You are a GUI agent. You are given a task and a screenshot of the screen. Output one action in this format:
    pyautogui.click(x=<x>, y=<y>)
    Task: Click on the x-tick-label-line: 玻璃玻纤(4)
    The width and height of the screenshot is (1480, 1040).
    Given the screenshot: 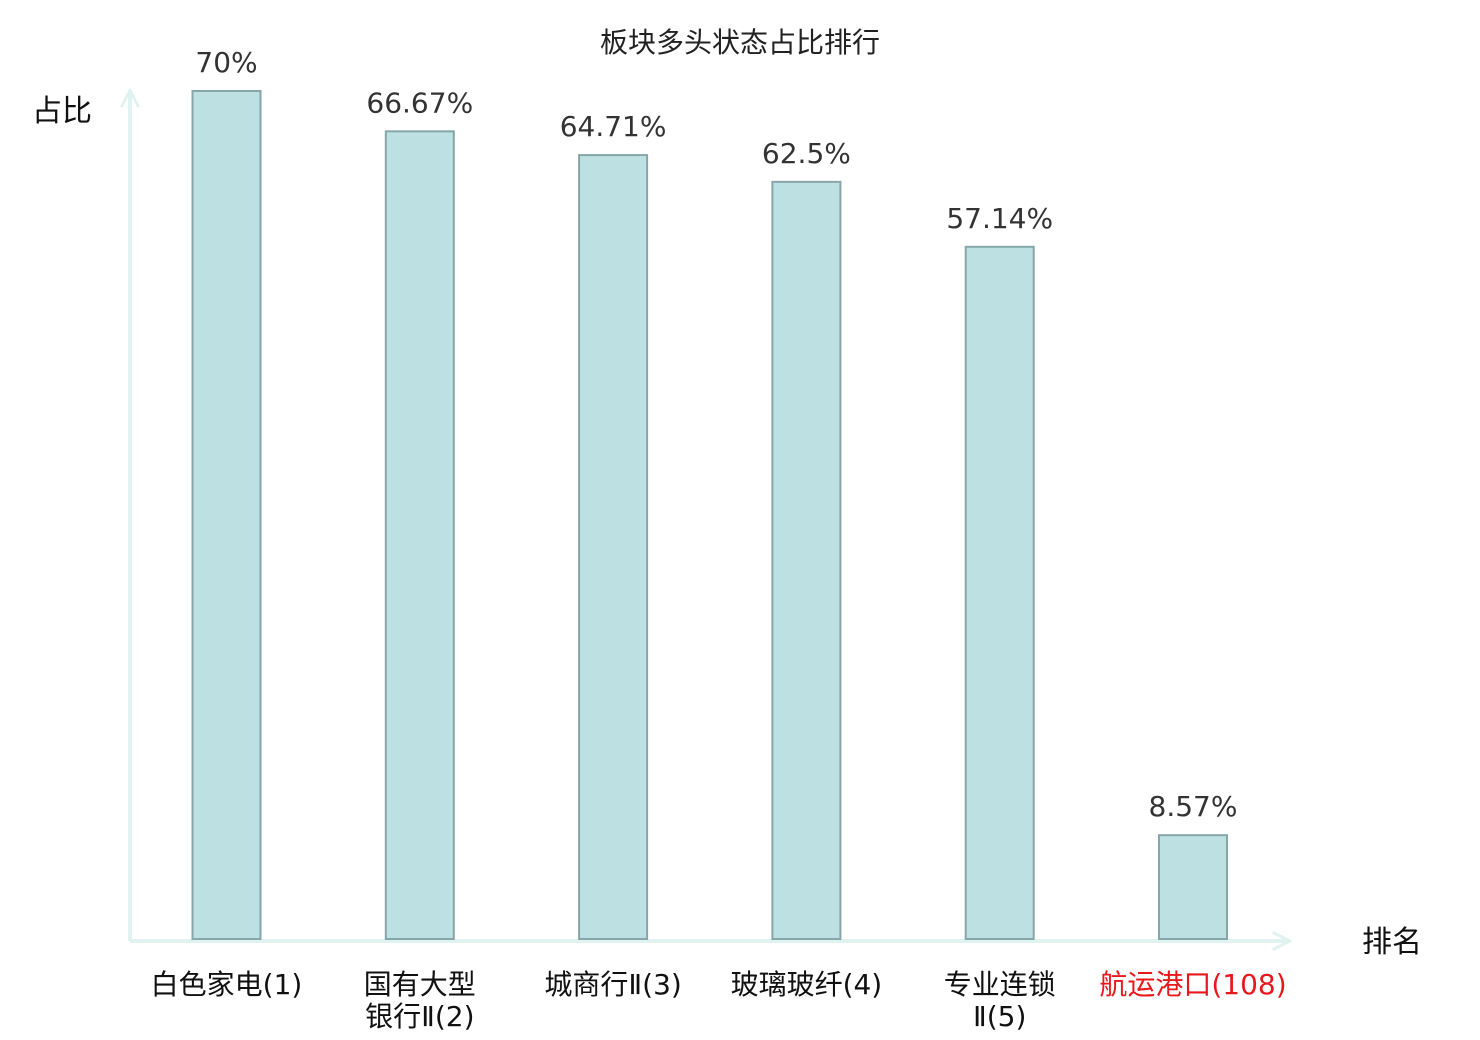 What is the action you would take?
    pyautogui.click(x=807, y=984)
    